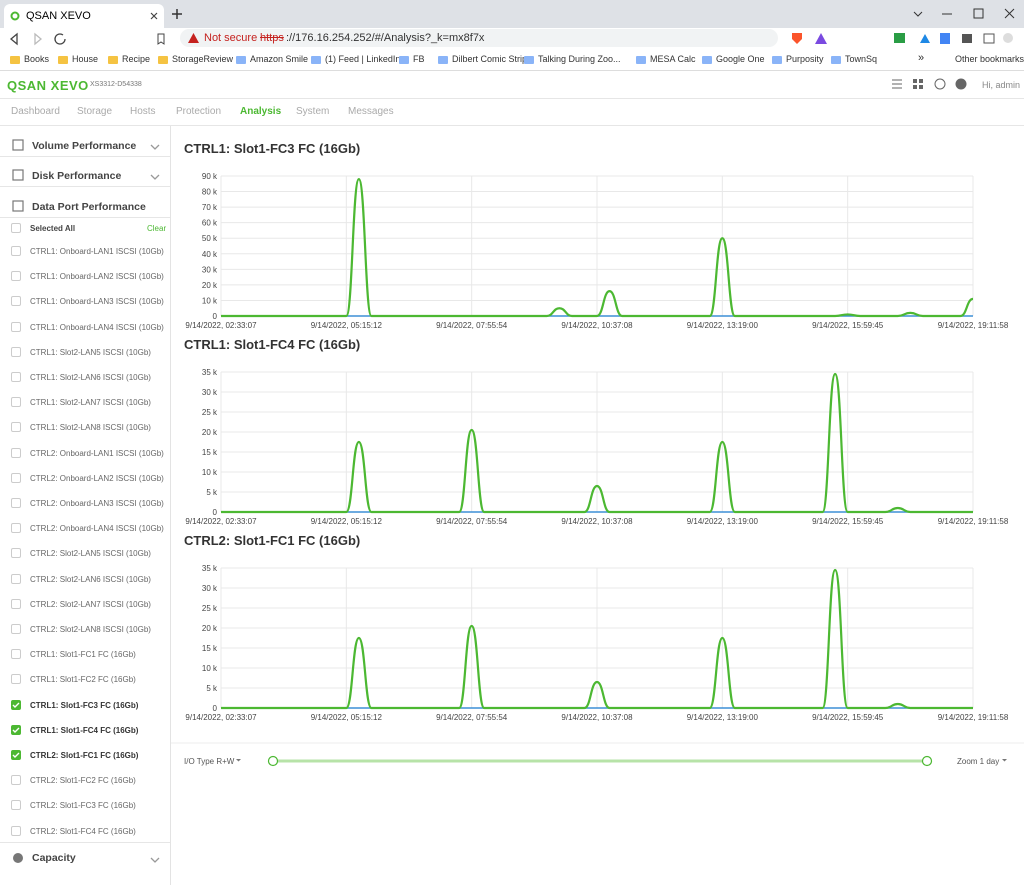 The width and height of the screenshot is (1024, 885). Describe the element at coordinates (84, 146) in the screenshot. I see `section-title: Volume Performance` at that location.